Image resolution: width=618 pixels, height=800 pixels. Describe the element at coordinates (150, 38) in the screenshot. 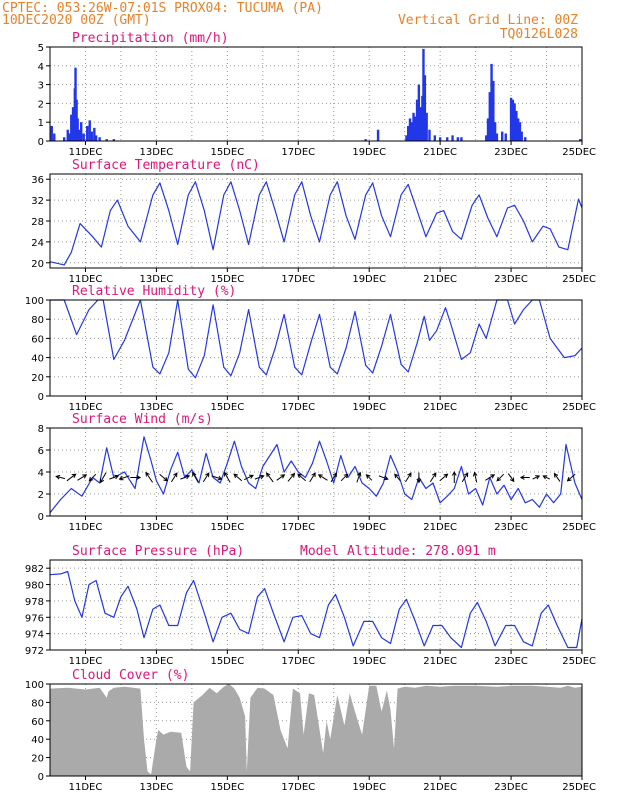

I see `precip-title: Precipitation (mm/h)` at that location.